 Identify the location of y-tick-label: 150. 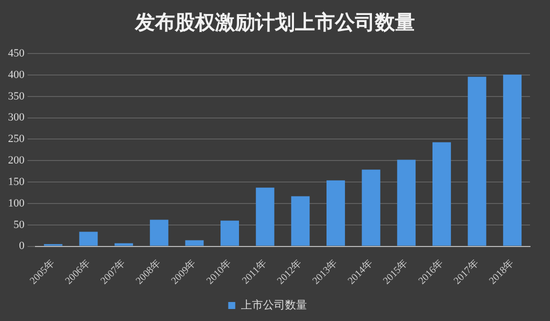
(16, 182).